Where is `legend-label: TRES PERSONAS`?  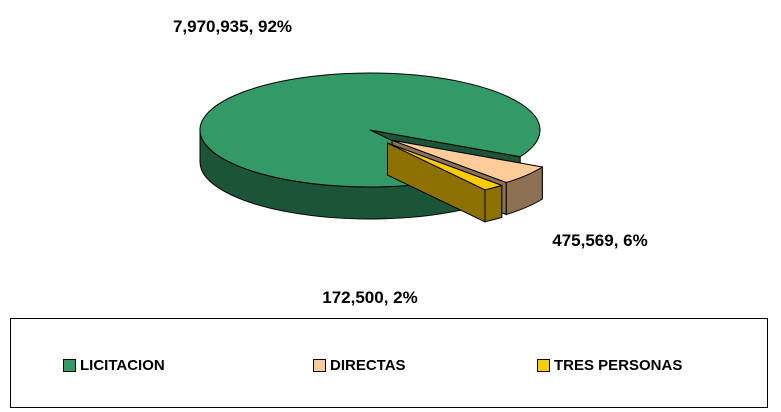
legend-label: TRES PERSONAS is located at coordinates (618, 365).